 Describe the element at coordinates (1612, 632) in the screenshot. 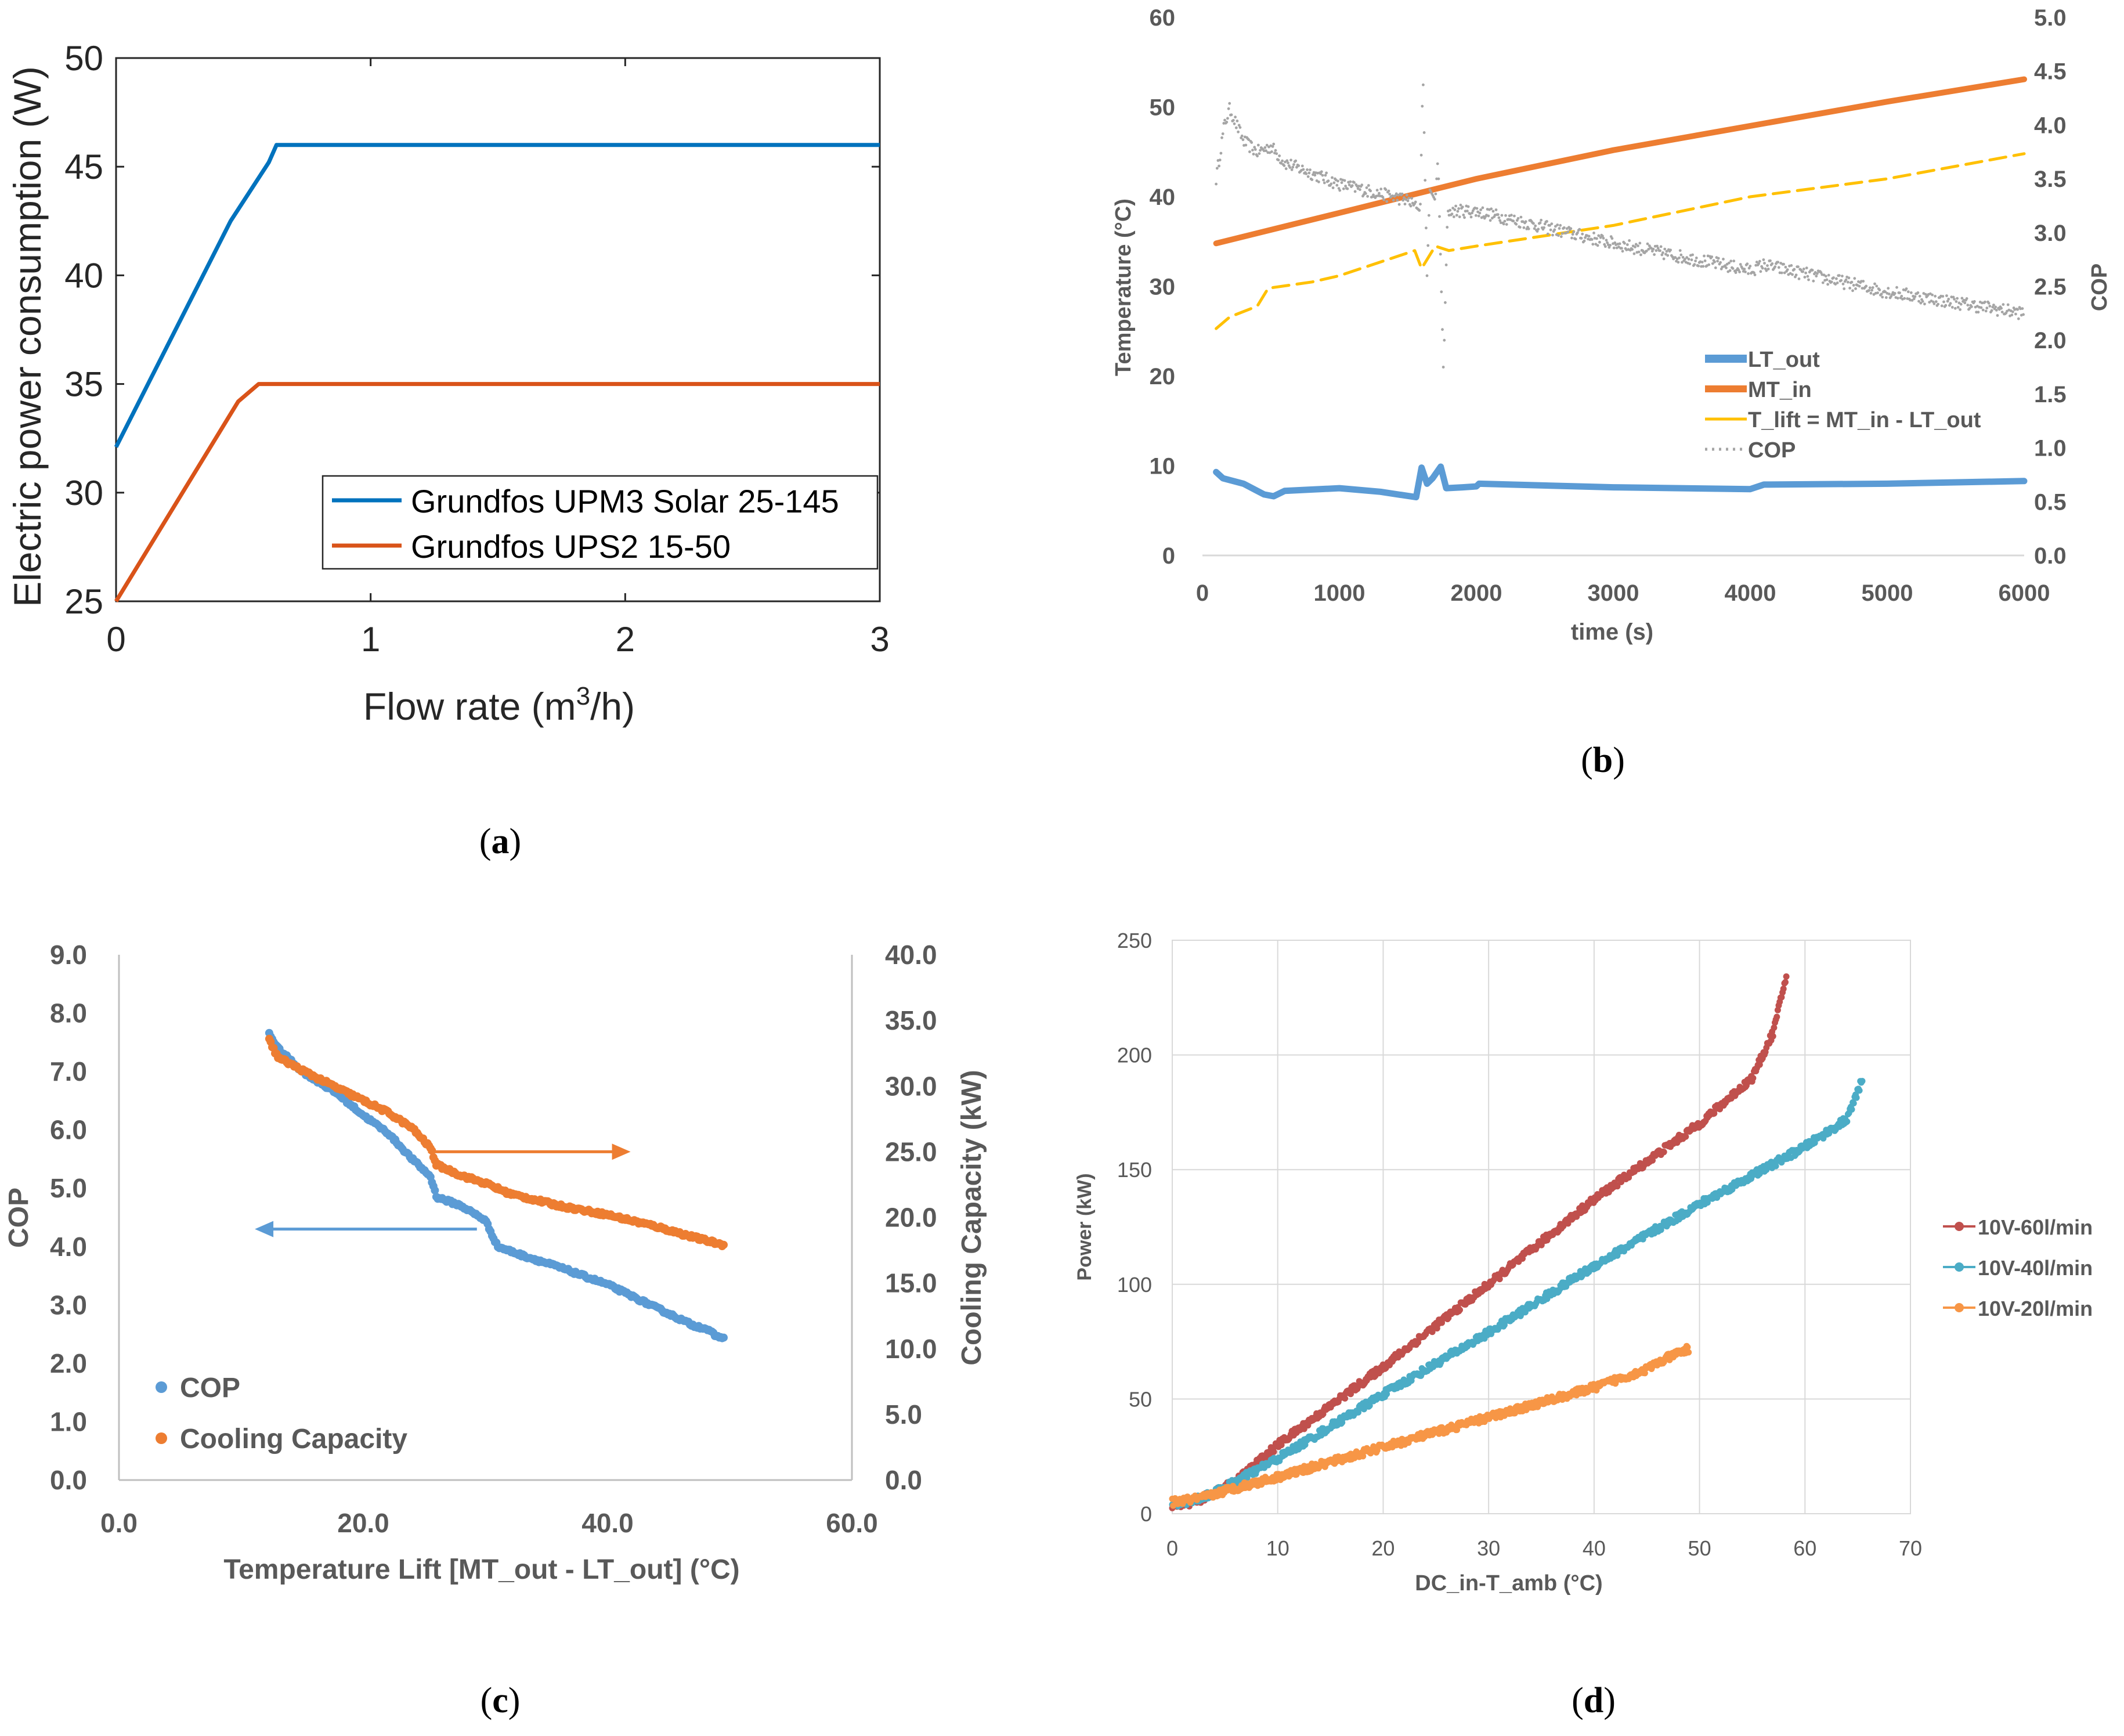

I see `panel-b-x-axis-label: time (s)` at that location.